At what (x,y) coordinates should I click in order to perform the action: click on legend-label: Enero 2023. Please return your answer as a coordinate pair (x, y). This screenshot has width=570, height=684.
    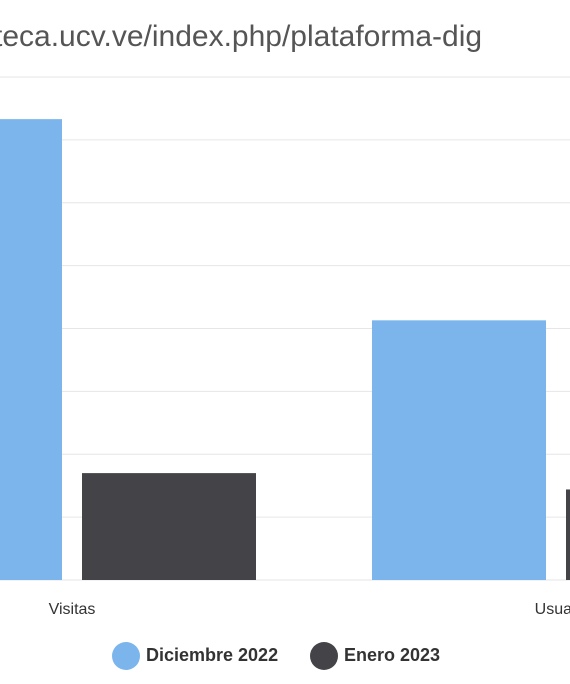
    Looking at the image, I should click on (392, 655).